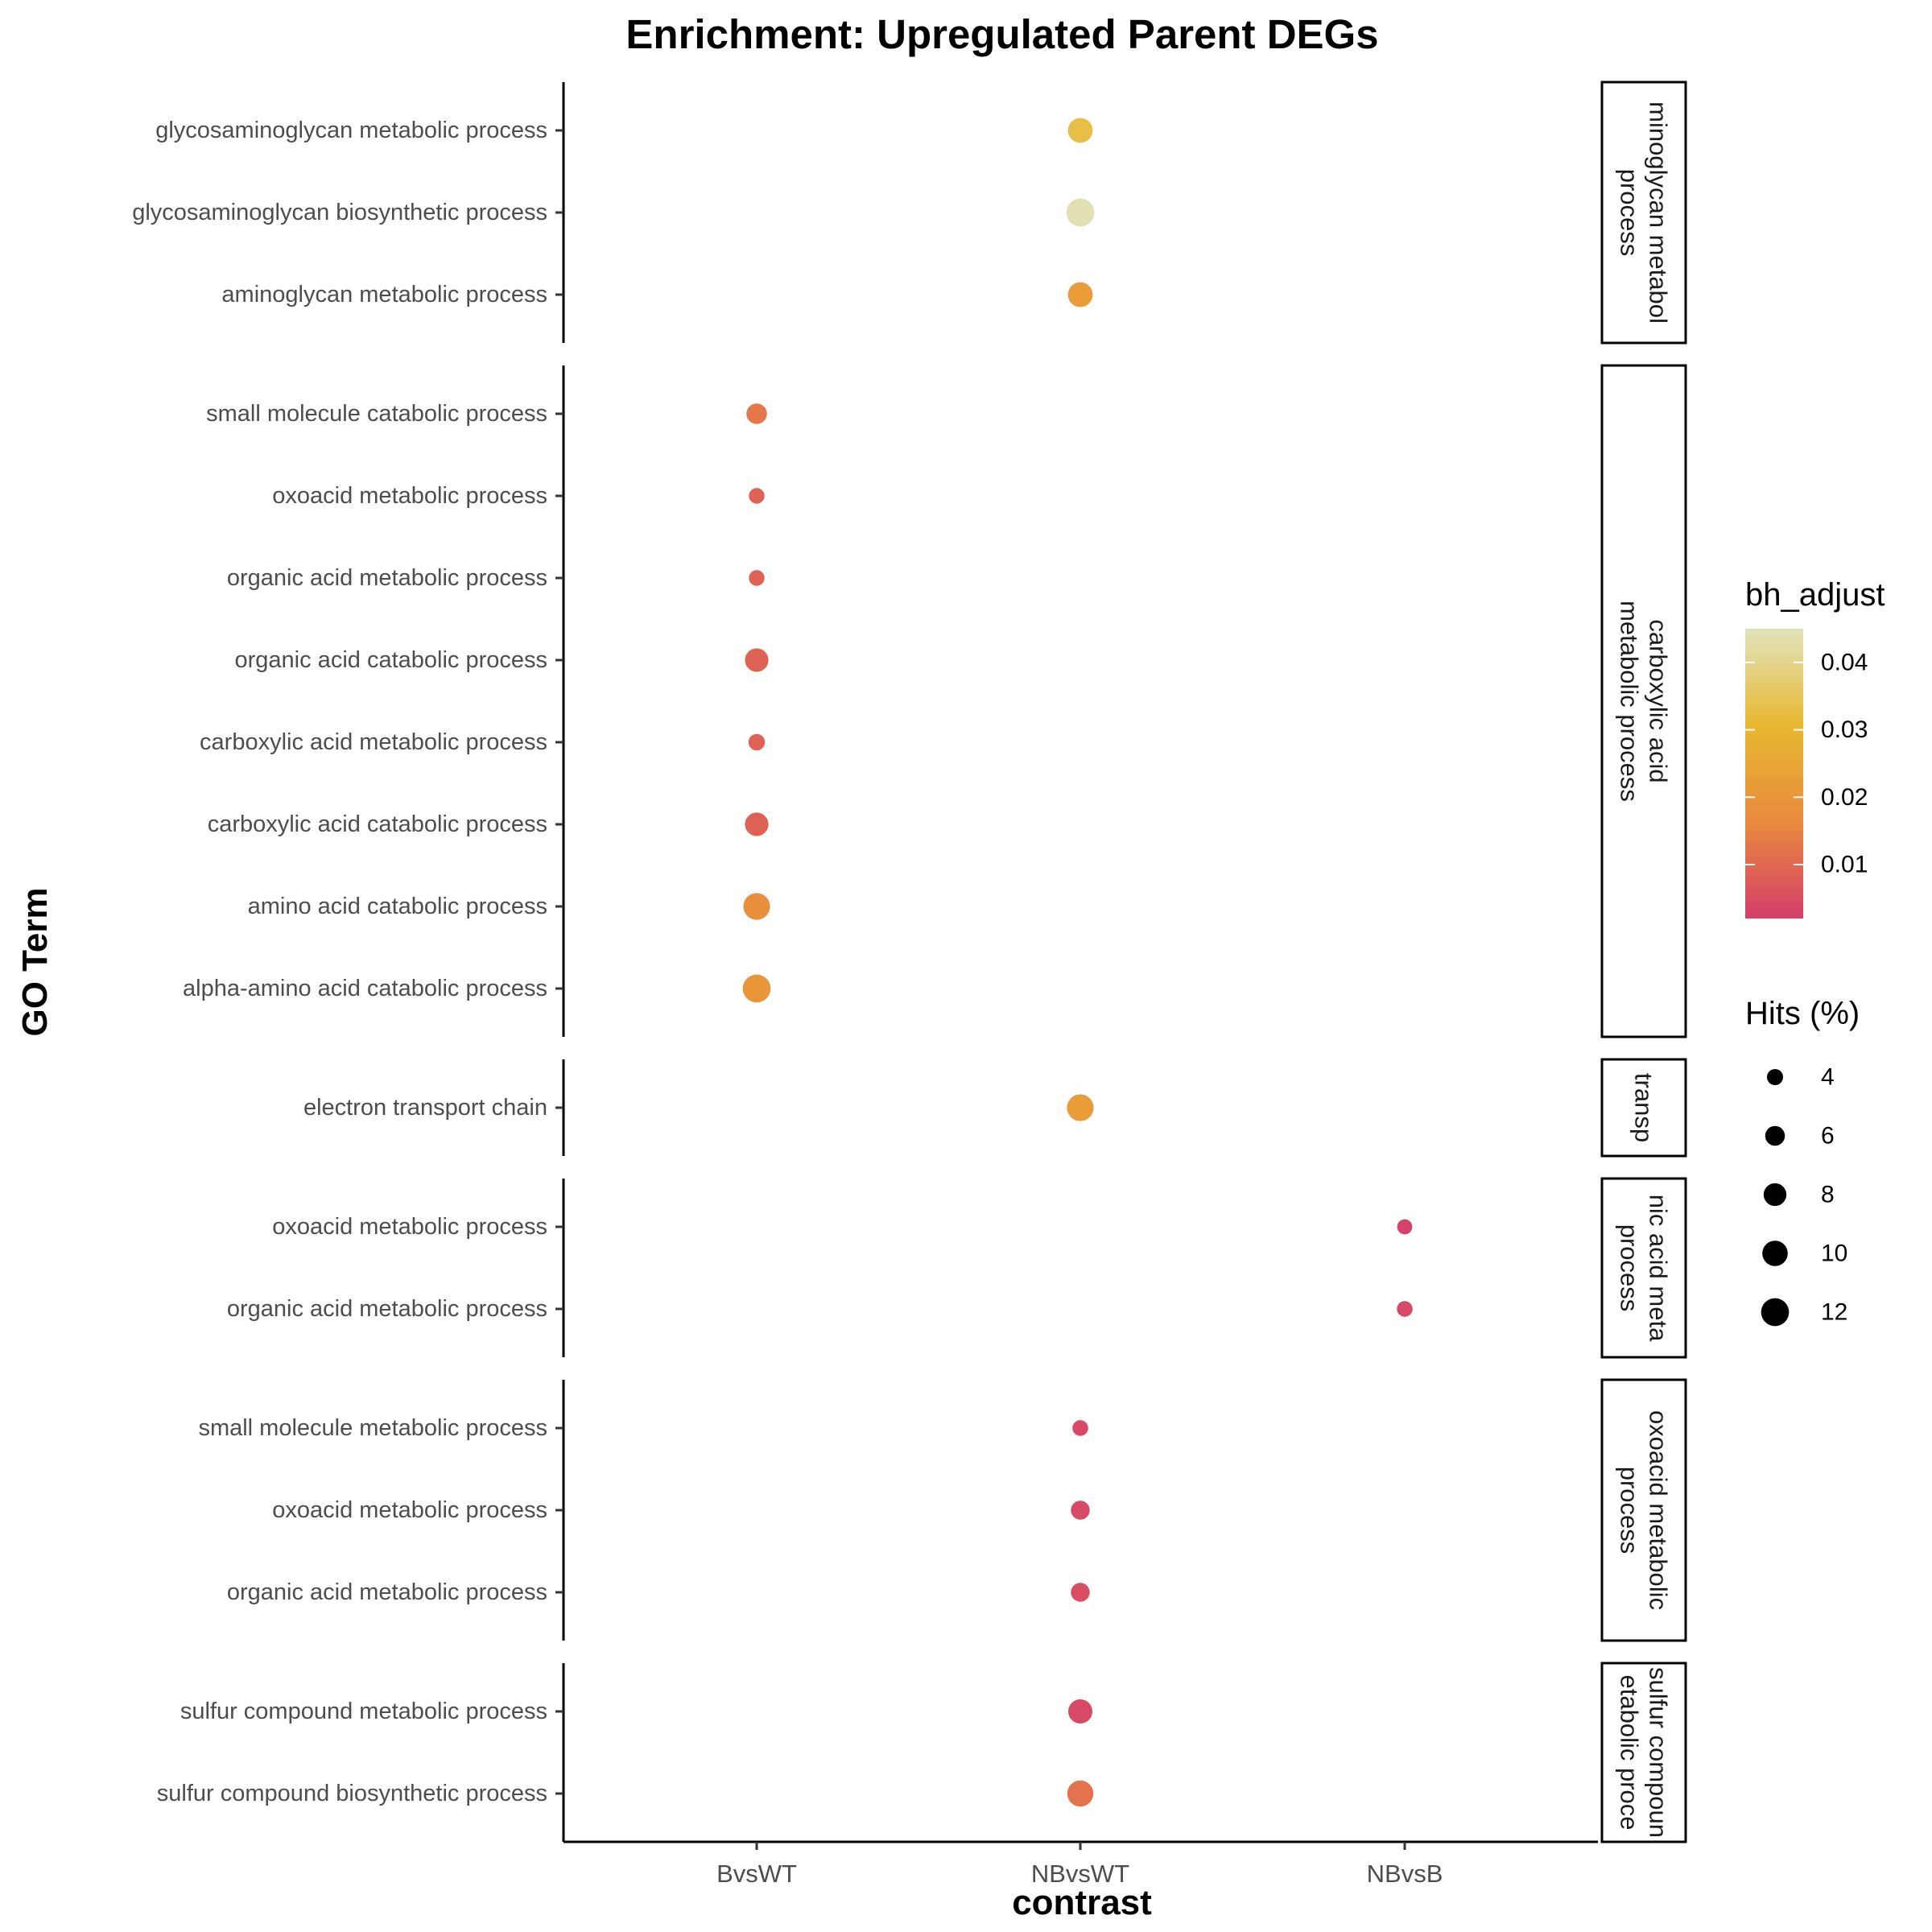 This screenshot has height=1932, width=1932. I want to click on y-tick-label-sulfur-compound-biosynthetic-process: sulfur compound biosynthetic process, so click(352, 1793).